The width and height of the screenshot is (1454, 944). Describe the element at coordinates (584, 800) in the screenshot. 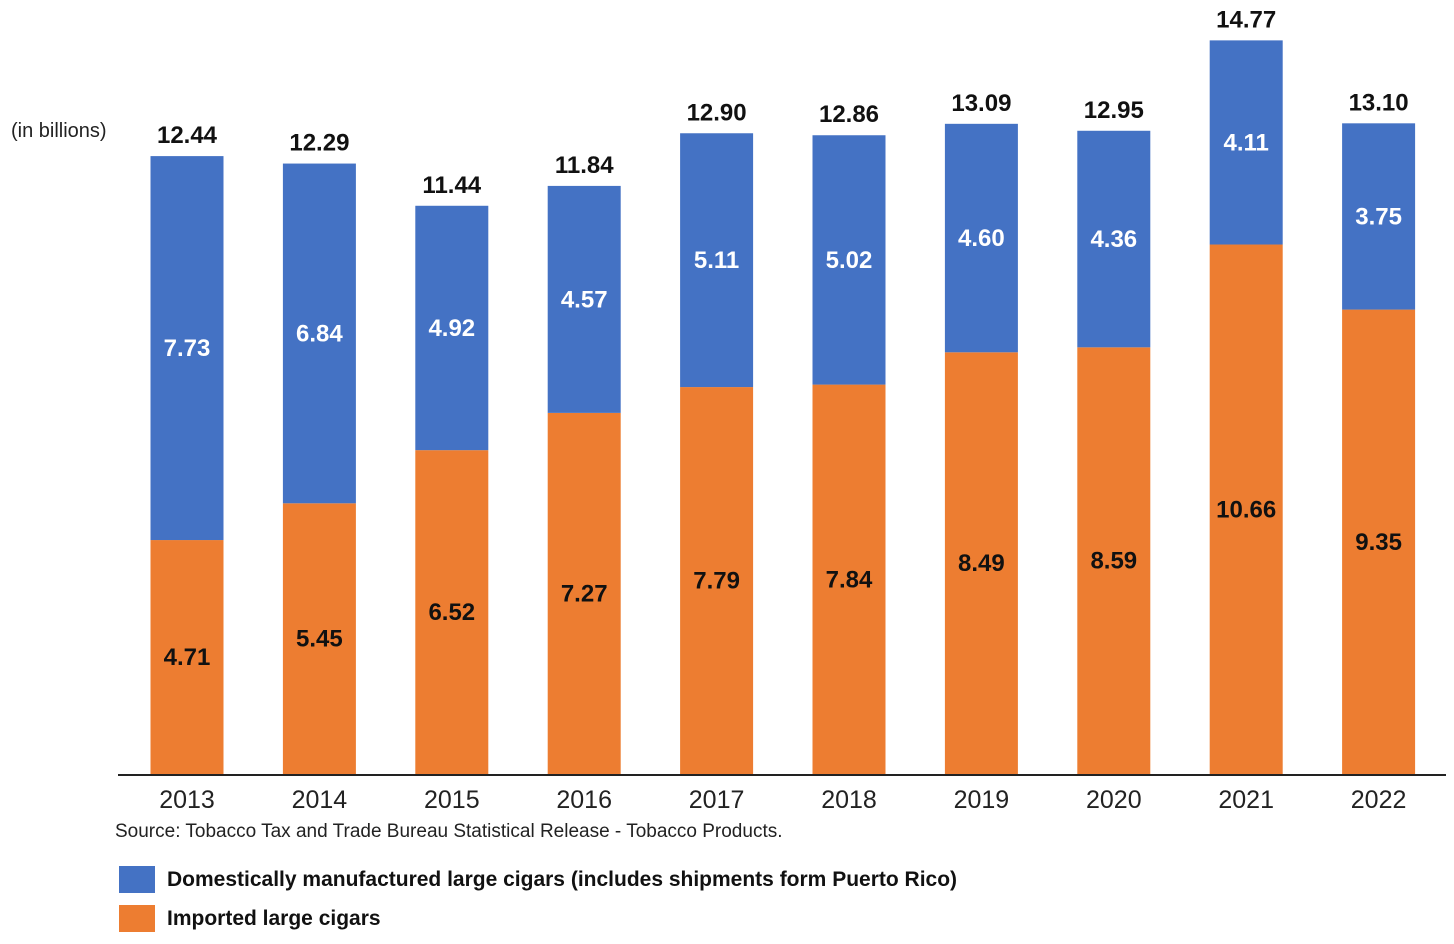

I see `x-tick-label-2016: 2016` at that location.